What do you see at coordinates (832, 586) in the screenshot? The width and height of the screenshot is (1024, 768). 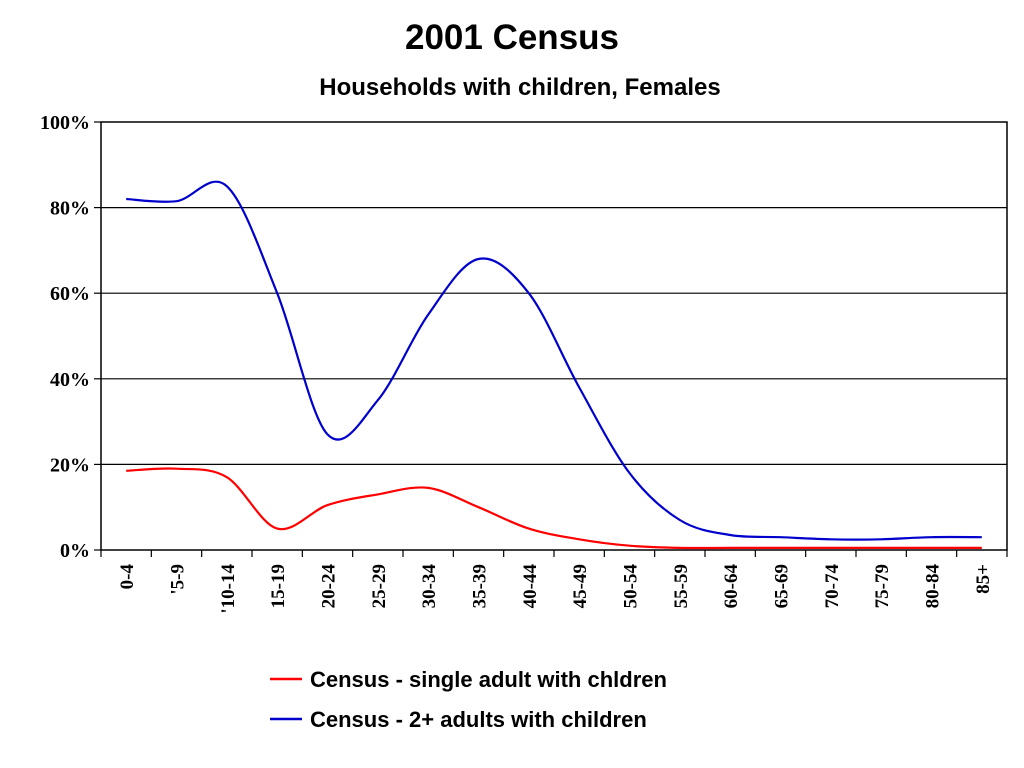 I see `x-tick-label: 70-74` at bounding box center [832, 586].